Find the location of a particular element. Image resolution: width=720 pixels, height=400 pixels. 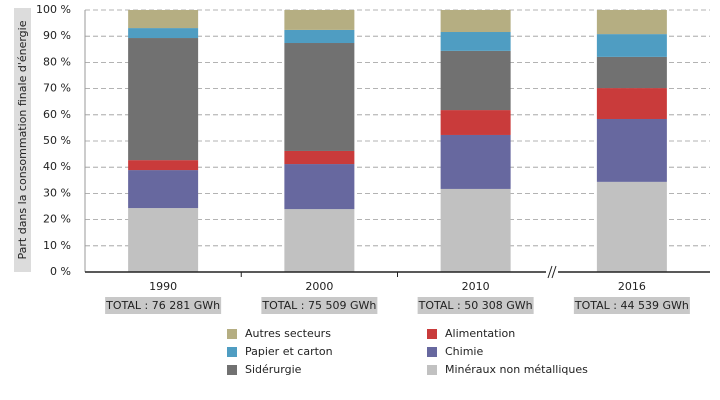

legend-label: Chimie is located at coordinates (464, 351).